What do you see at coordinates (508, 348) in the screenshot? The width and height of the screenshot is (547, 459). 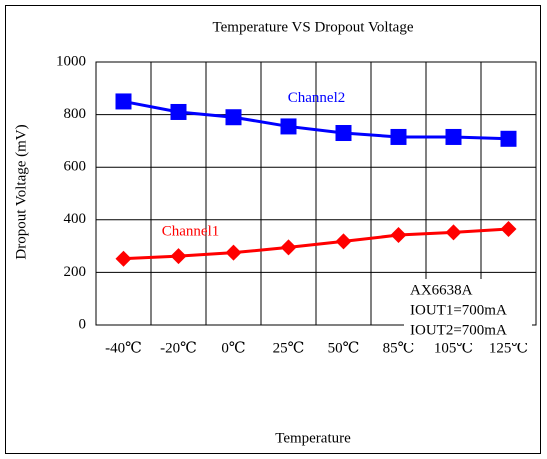 I see `x-tick-label: 125℃` at bounding box center [508, 348].